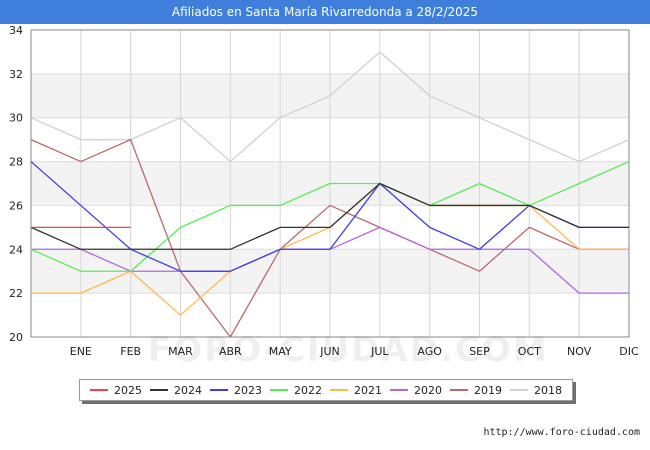 Image resolution: width=650 pixels, height=450 pixels. I want to click on legend-item-2019: 2019, so click(476, 390).